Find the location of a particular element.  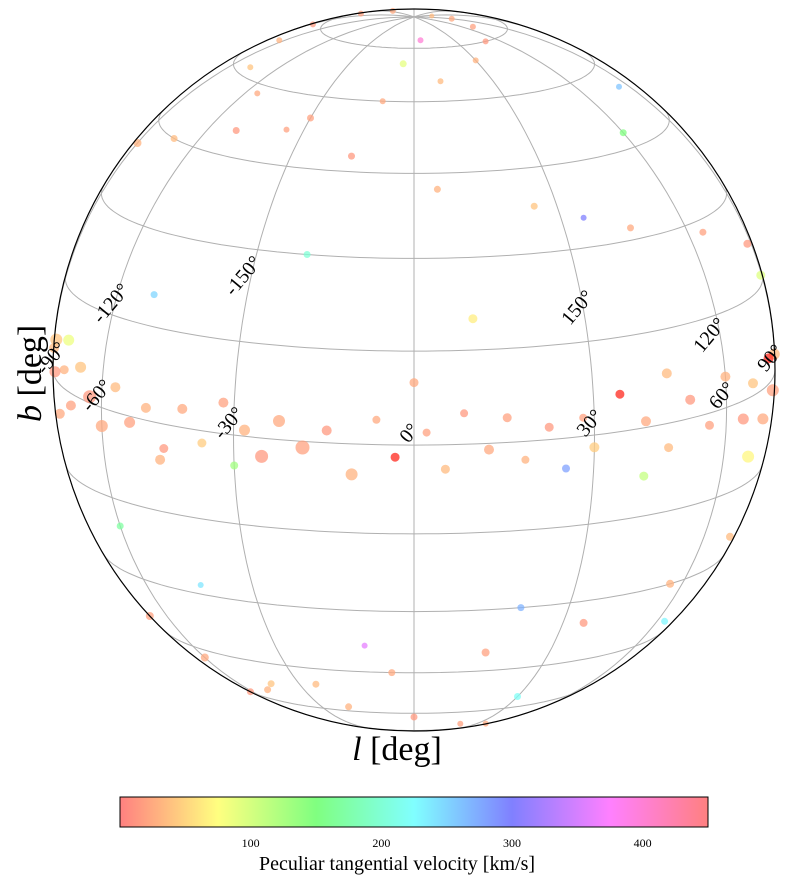

longitude-tick-label: 0° is located at coordinates (409, 433).